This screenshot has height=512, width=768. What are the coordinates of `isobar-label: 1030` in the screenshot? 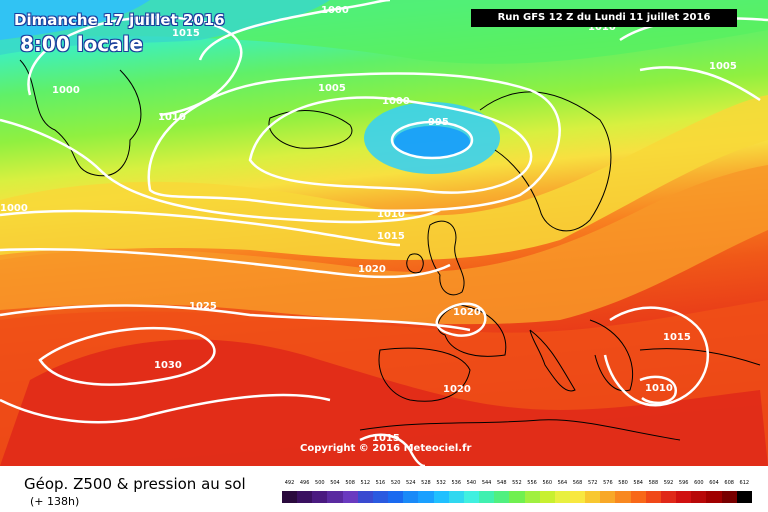 It's located at (168, 365).